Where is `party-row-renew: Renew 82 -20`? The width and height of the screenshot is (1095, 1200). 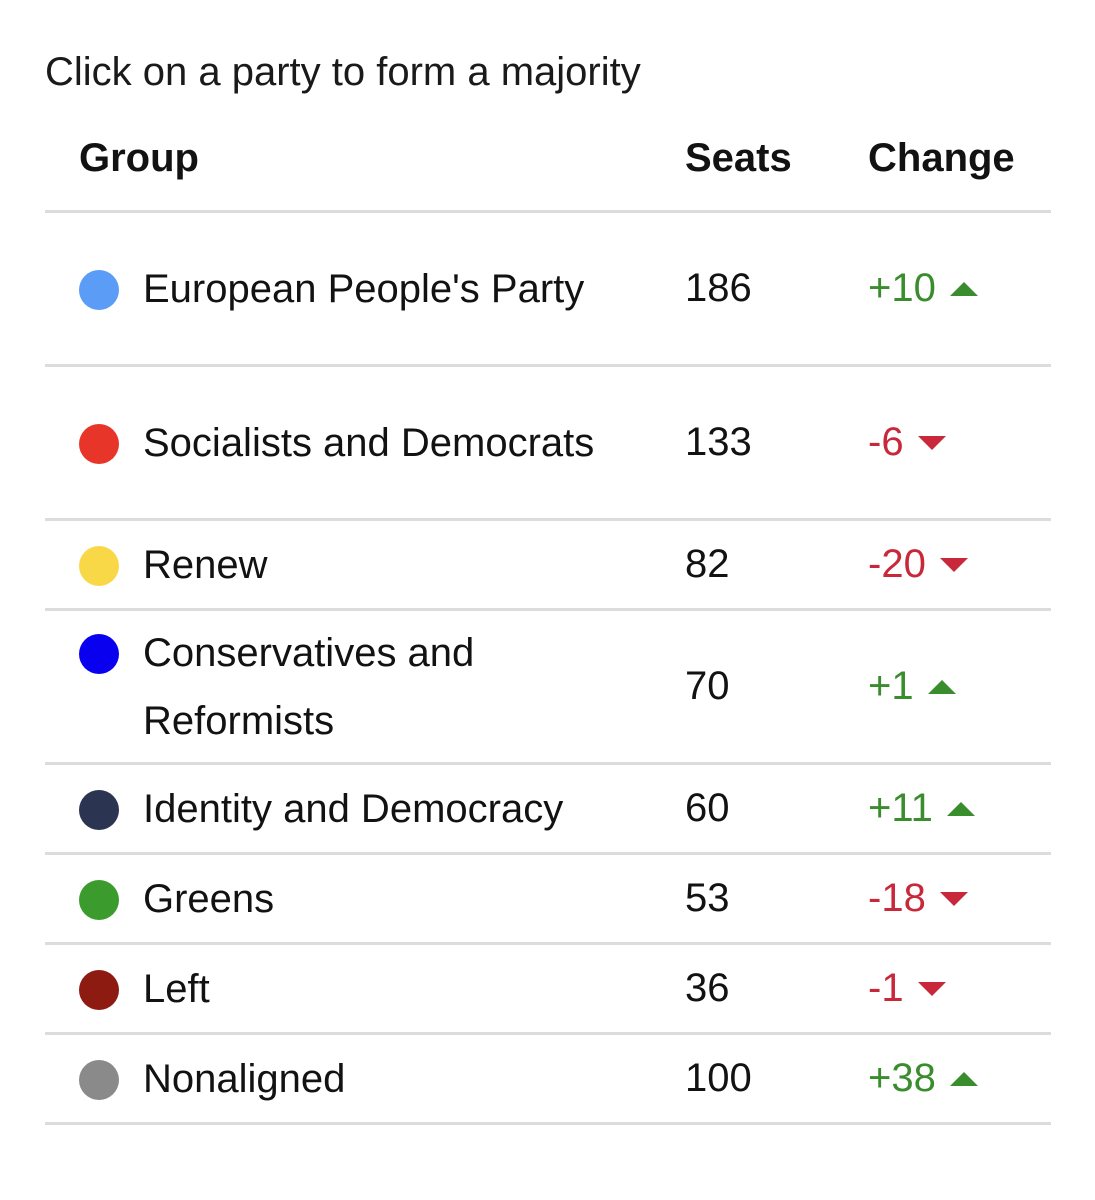
party-row-renew: Renew 82 -20 is located at coordinates (548, 565).